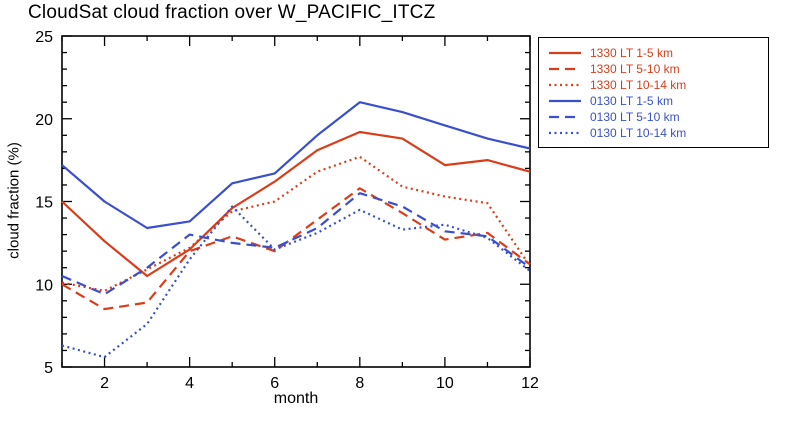 The width and height of the screenshot is (786, 432). Describe the element at coordinates (445, 383) in the screenshot. I see `x-tick-label: 10` at that location.